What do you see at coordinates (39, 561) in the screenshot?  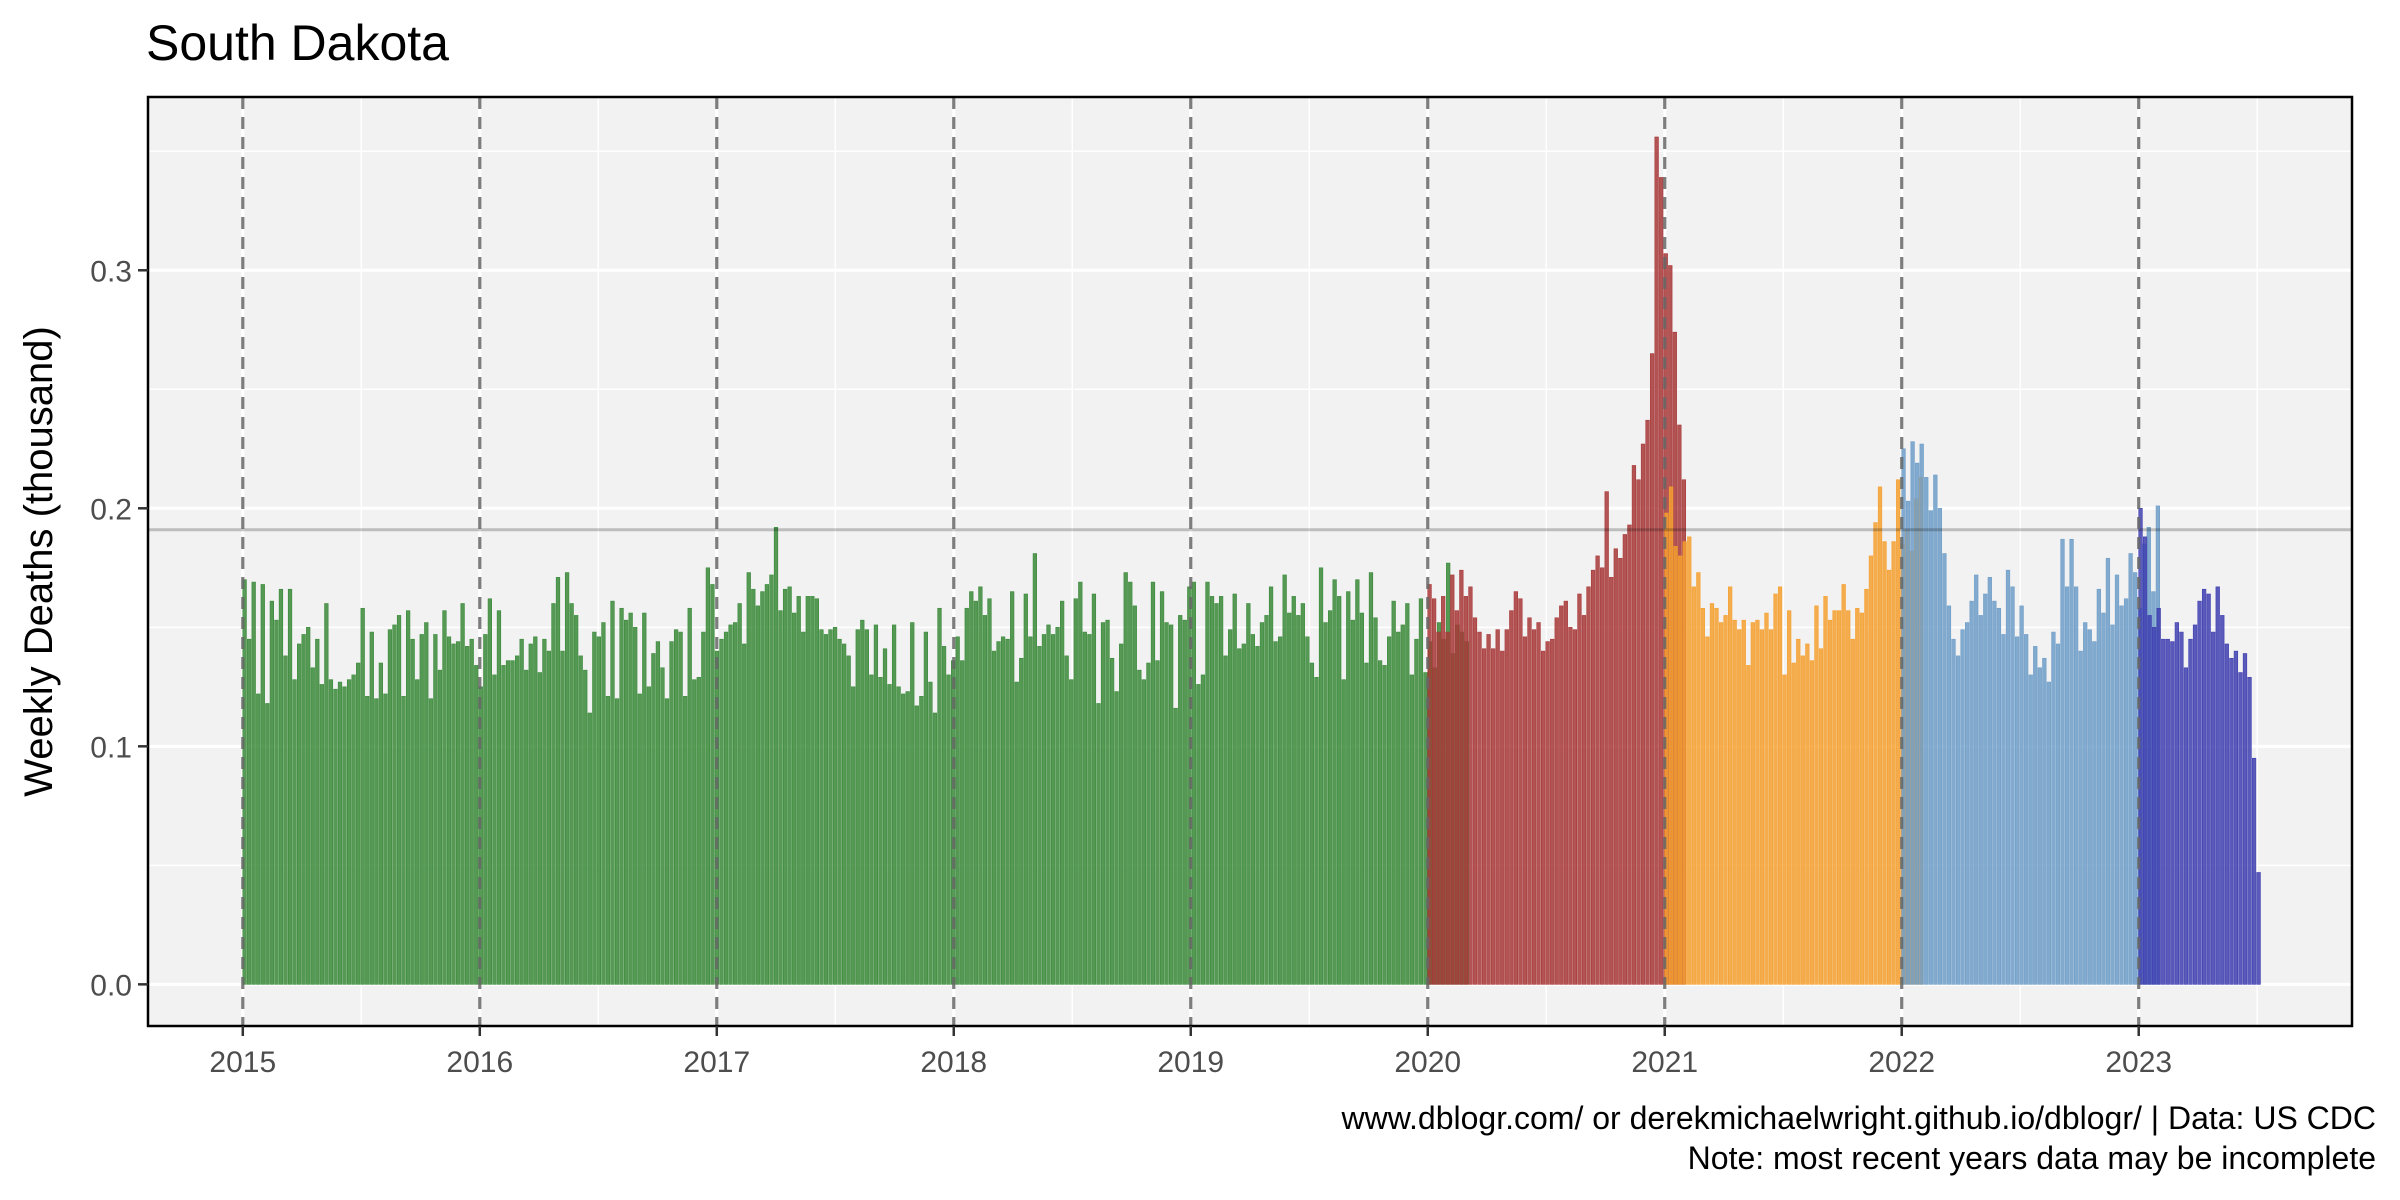 I see `y-axis-label: Weekly Deaths (thousand)` at bounding box center [39, 561].